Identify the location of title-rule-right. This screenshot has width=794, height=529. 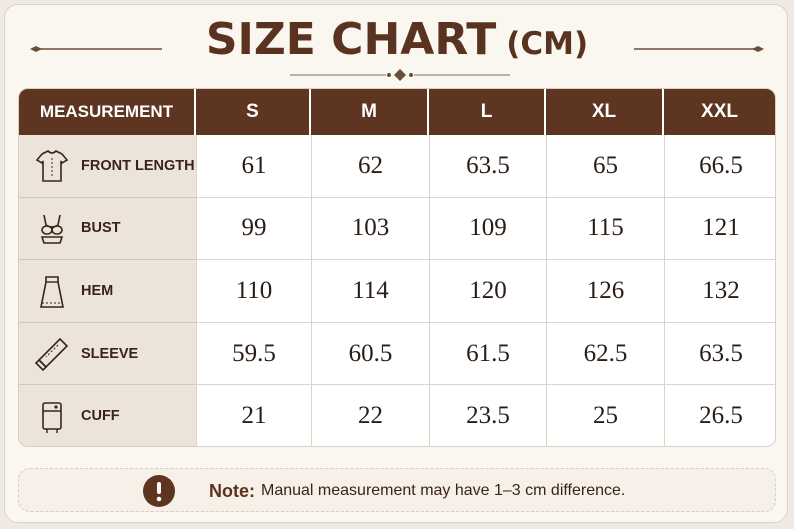
(699, 49).